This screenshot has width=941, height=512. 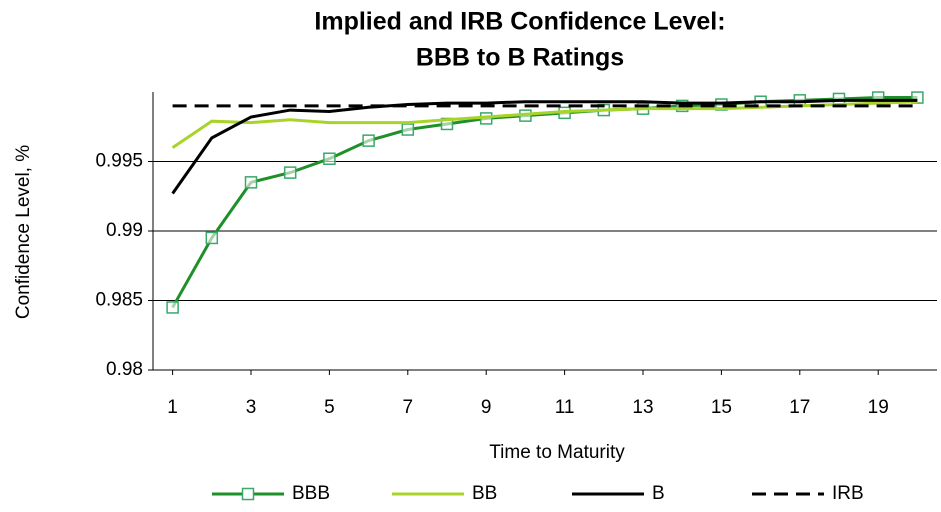 I want to click on y-tick-label: 0.98, so click(x=124, y=369).